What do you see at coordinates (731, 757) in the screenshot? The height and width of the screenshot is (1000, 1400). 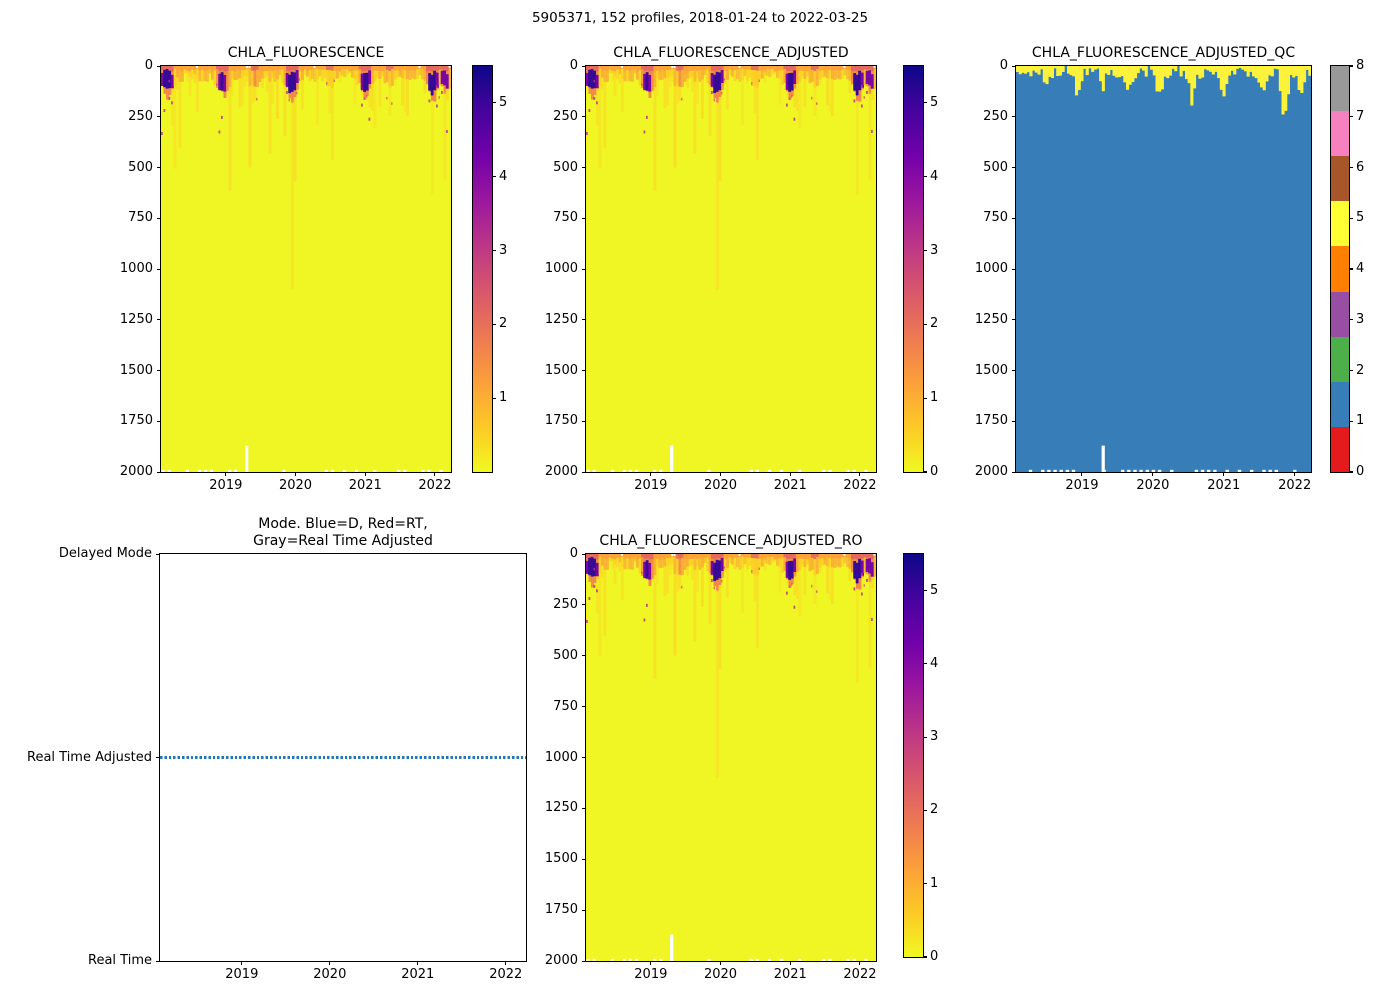 I see `chla-fluorescence-adjusted-ro-heatmap` at bounding box center [731, 757].